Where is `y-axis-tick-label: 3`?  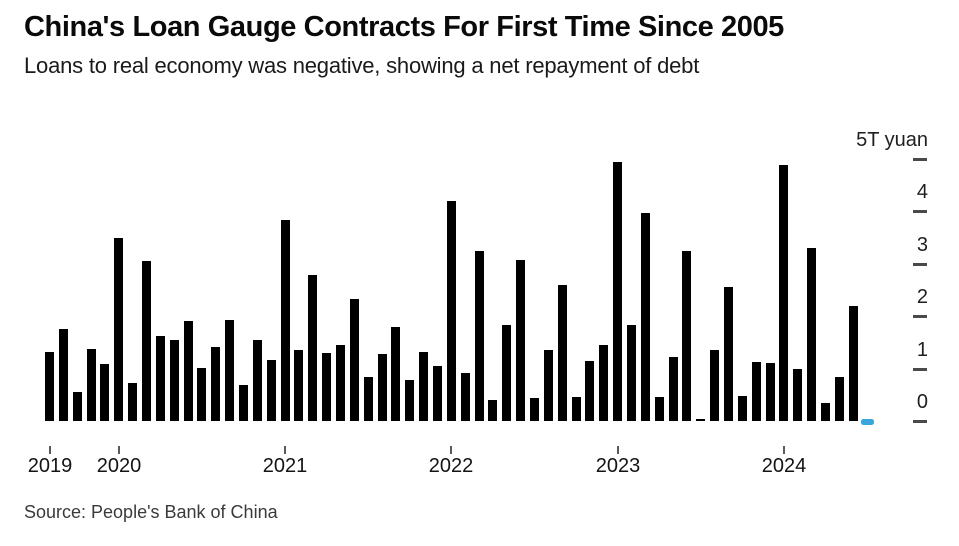
y-axis-tick-label: 3 is located at coordinates (922, 245).